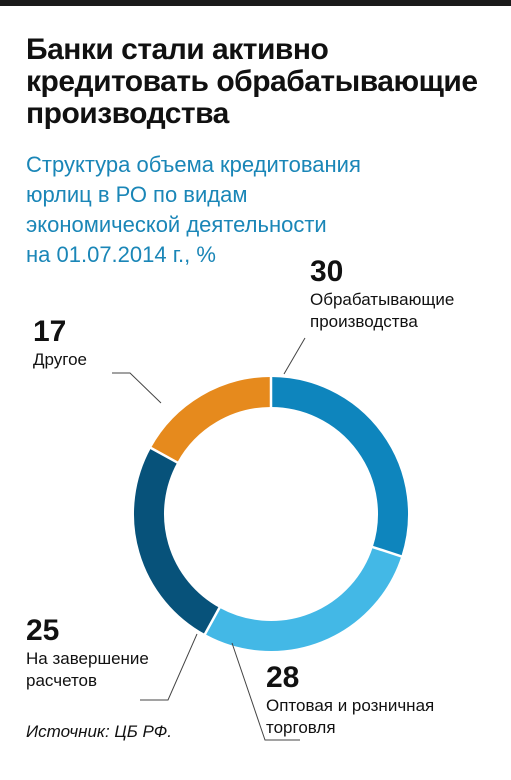 The image size is (511, 780). I want to click on data-label-value: 17, so click(49, 331).